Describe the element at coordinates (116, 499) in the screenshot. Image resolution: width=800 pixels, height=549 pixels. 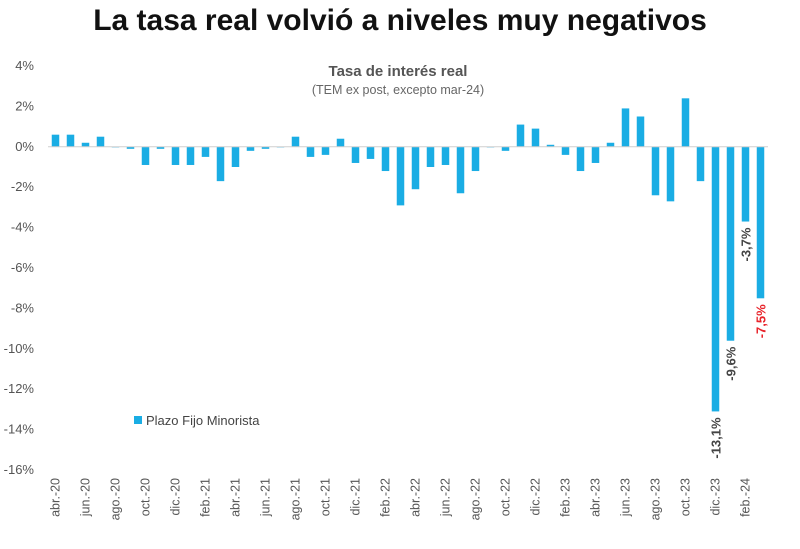
I see `x-tick-label: ago.-20` at that location.